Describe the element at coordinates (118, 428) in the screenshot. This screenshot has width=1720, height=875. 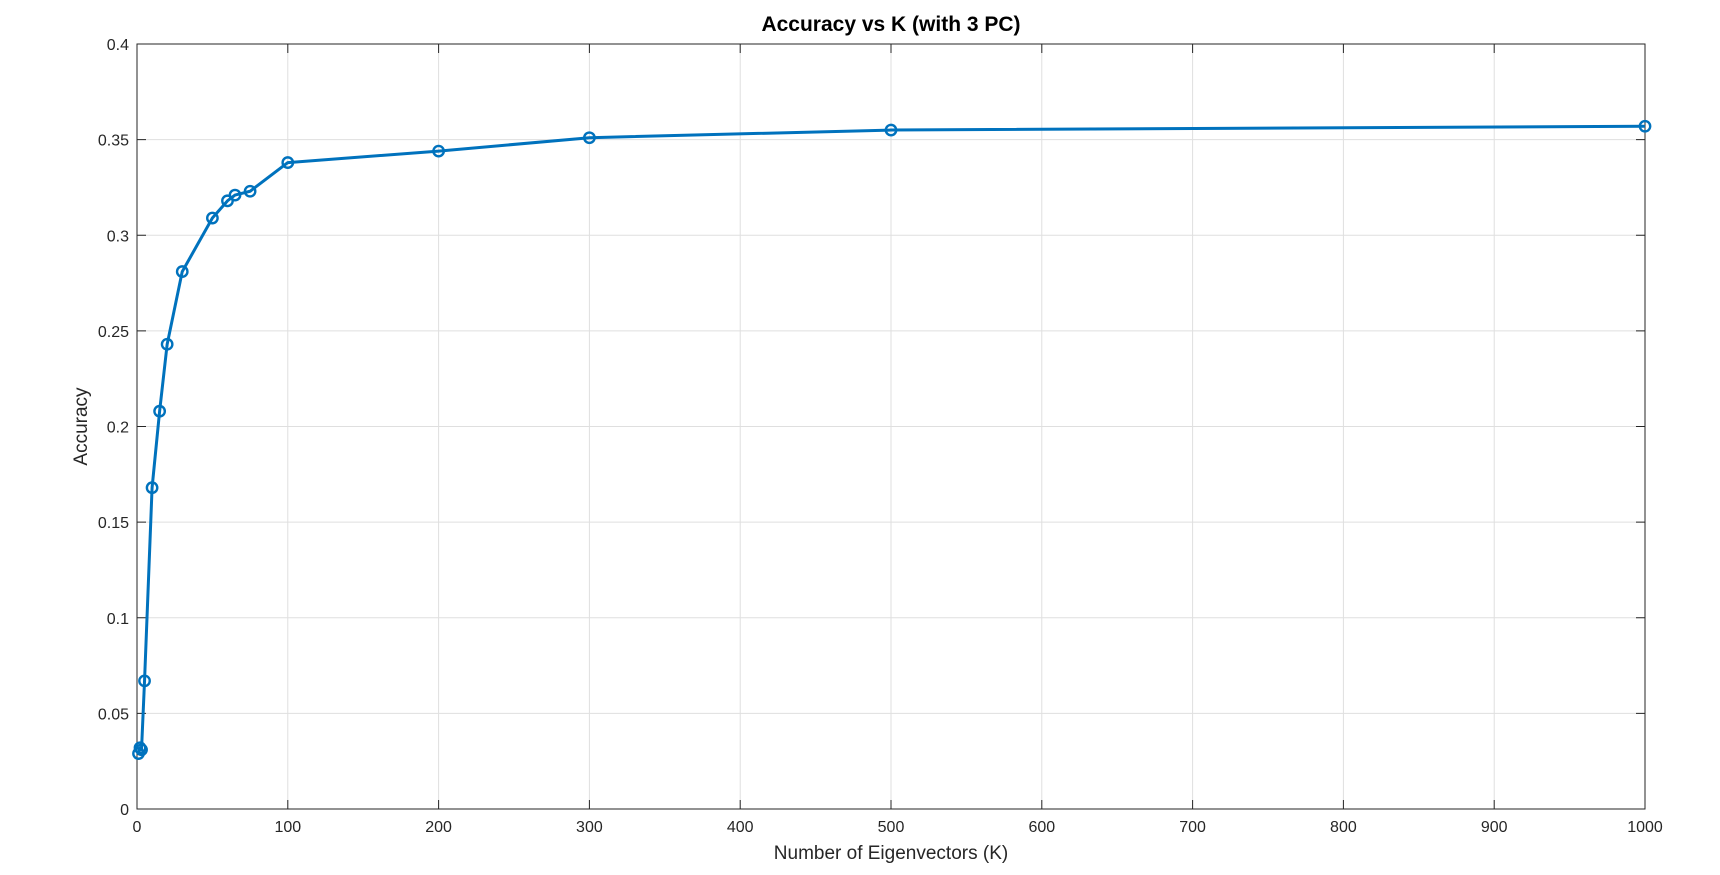
I see `y-tick-label: 0.2` at that location.